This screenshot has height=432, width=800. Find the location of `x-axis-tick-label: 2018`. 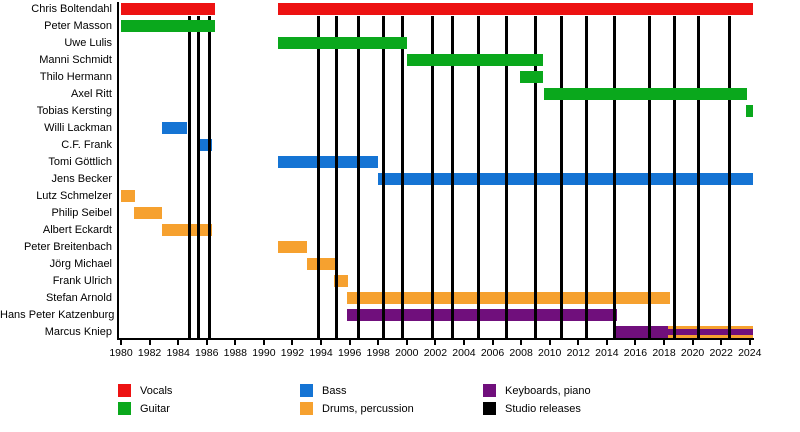

x-axis-tick-label: 2018 is located at coordinates (664, 353).